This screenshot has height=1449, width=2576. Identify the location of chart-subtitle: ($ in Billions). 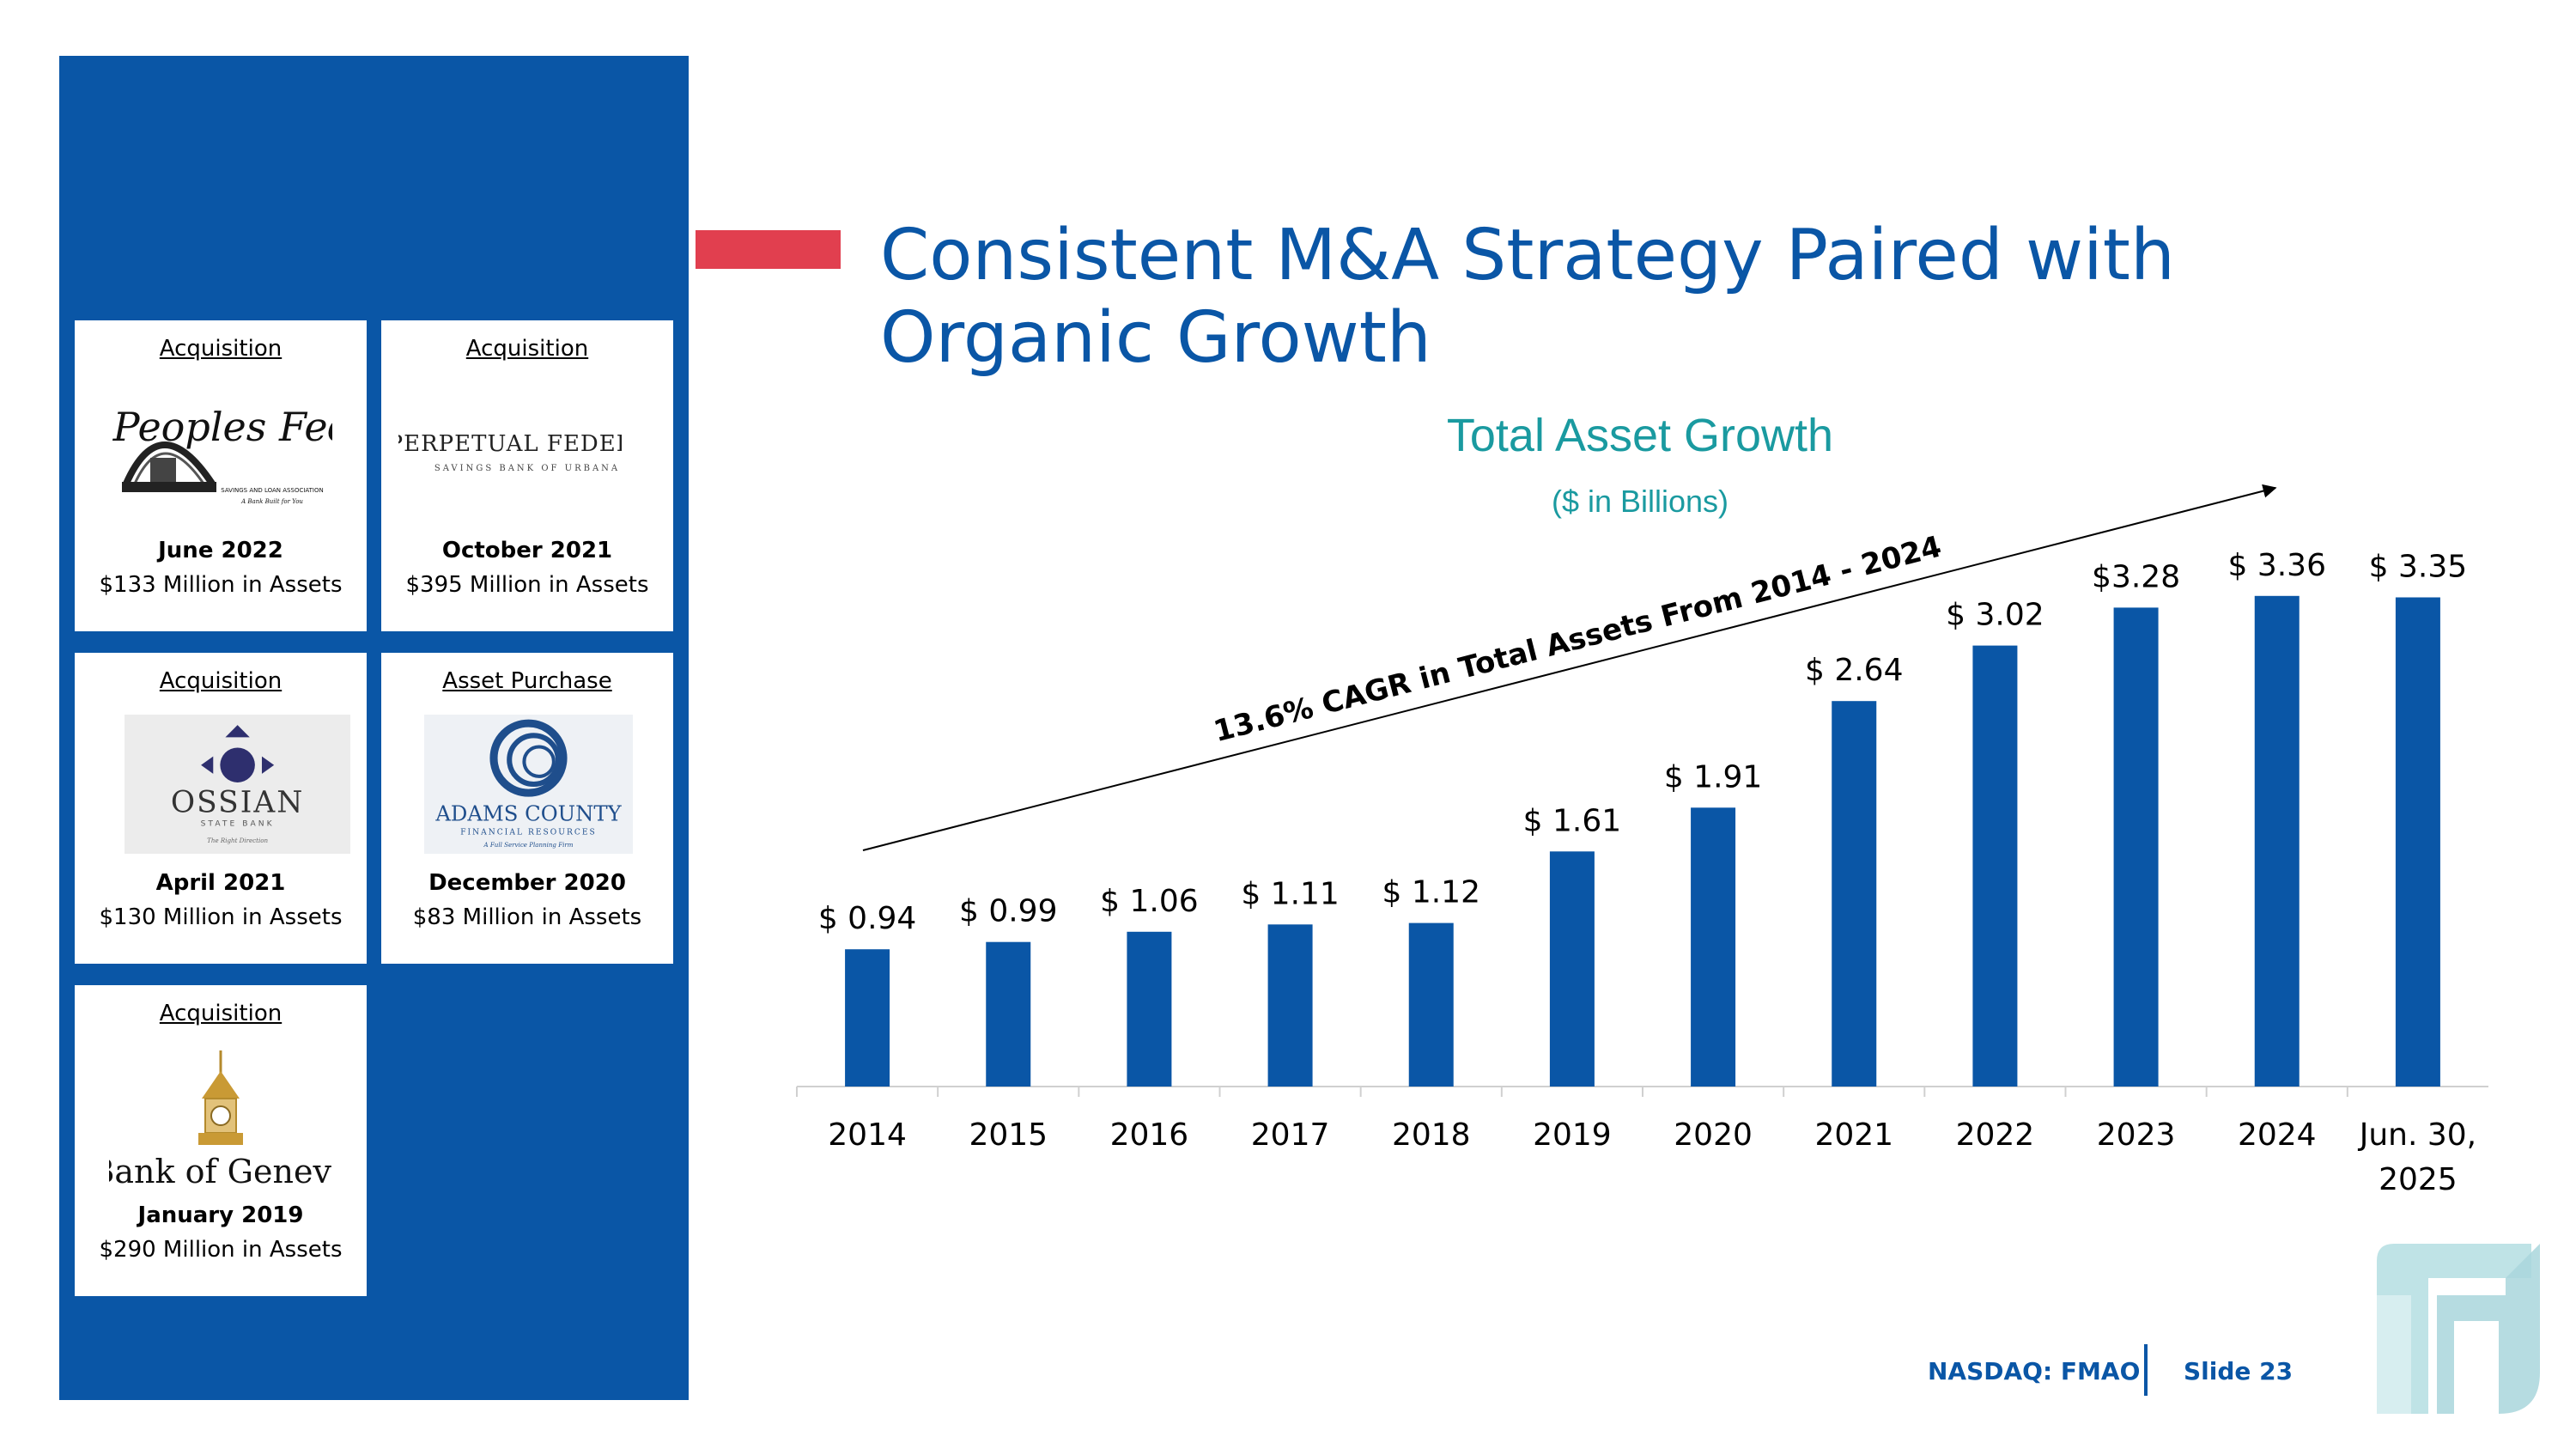
(1640, 502).